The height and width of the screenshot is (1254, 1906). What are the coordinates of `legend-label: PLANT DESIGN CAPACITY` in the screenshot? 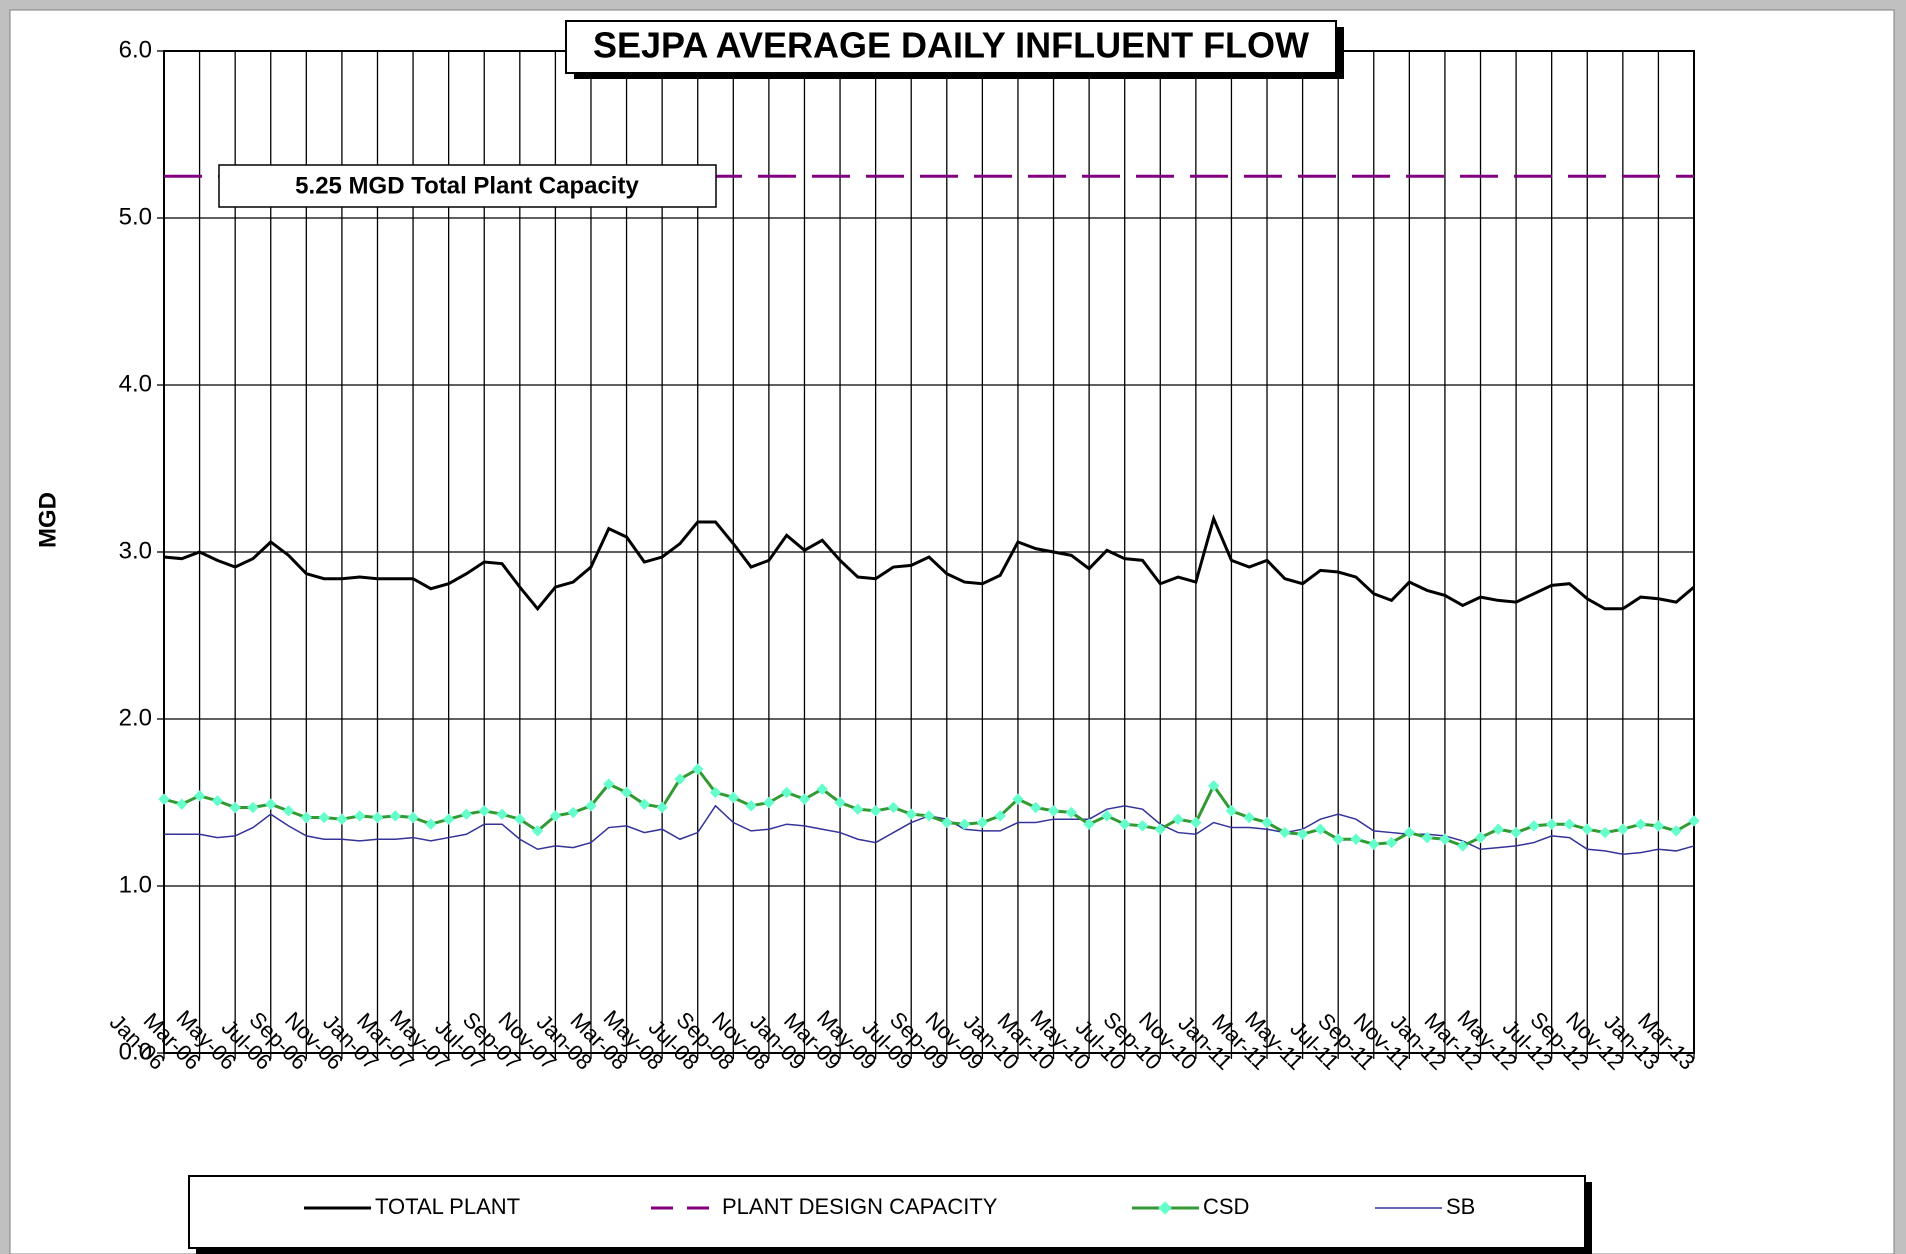 It's located at (860, 1206).